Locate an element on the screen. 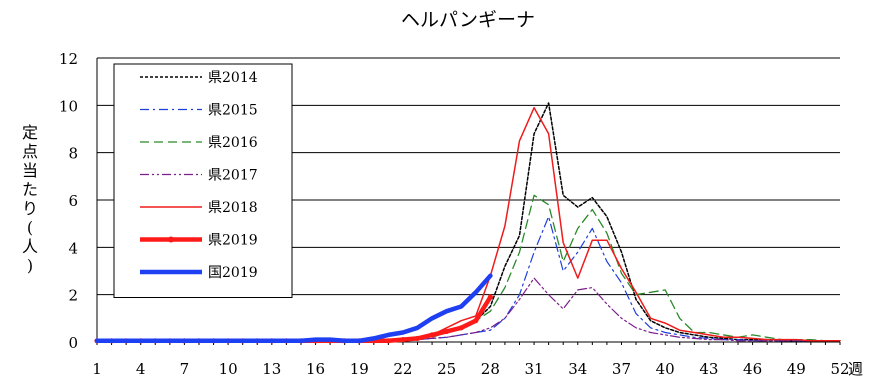 This screenshot has height=380, width=874. x-tick-label: 28 is located at coordinates (490, 369).